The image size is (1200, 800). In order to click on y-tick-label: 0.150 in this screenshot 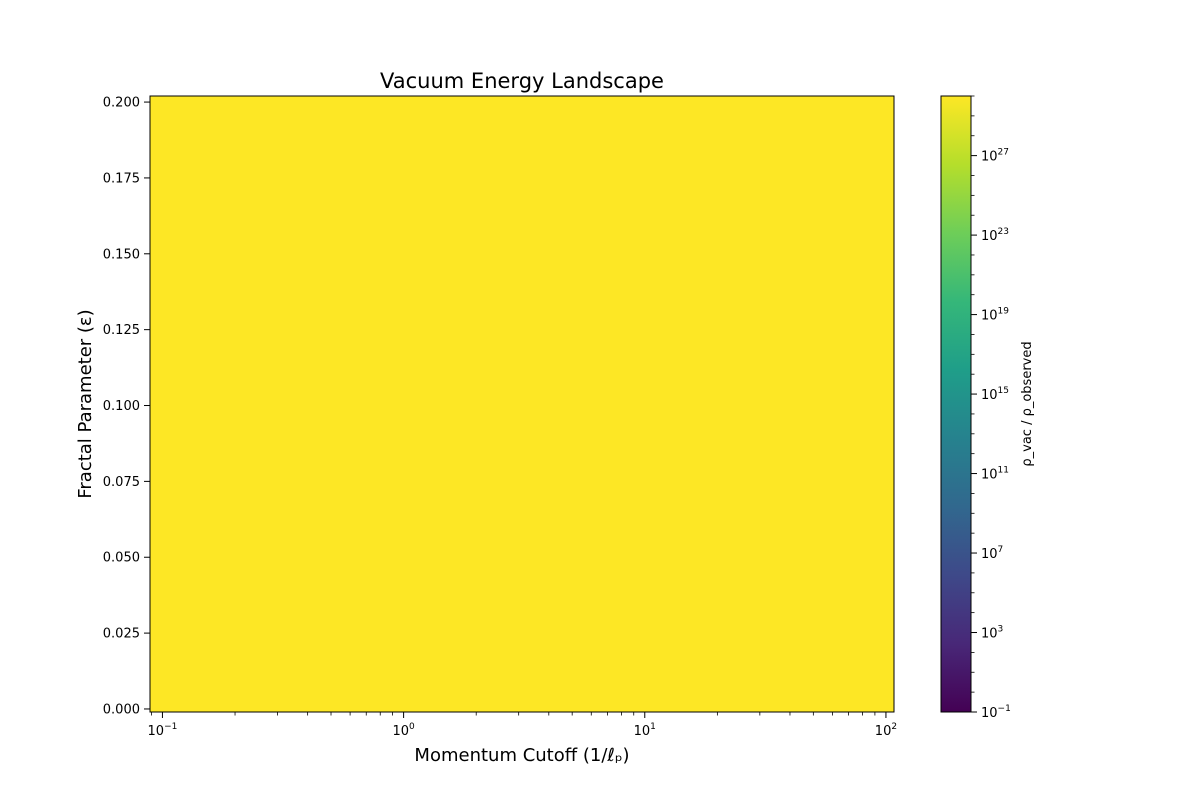, I will do `click(121, 254)`.